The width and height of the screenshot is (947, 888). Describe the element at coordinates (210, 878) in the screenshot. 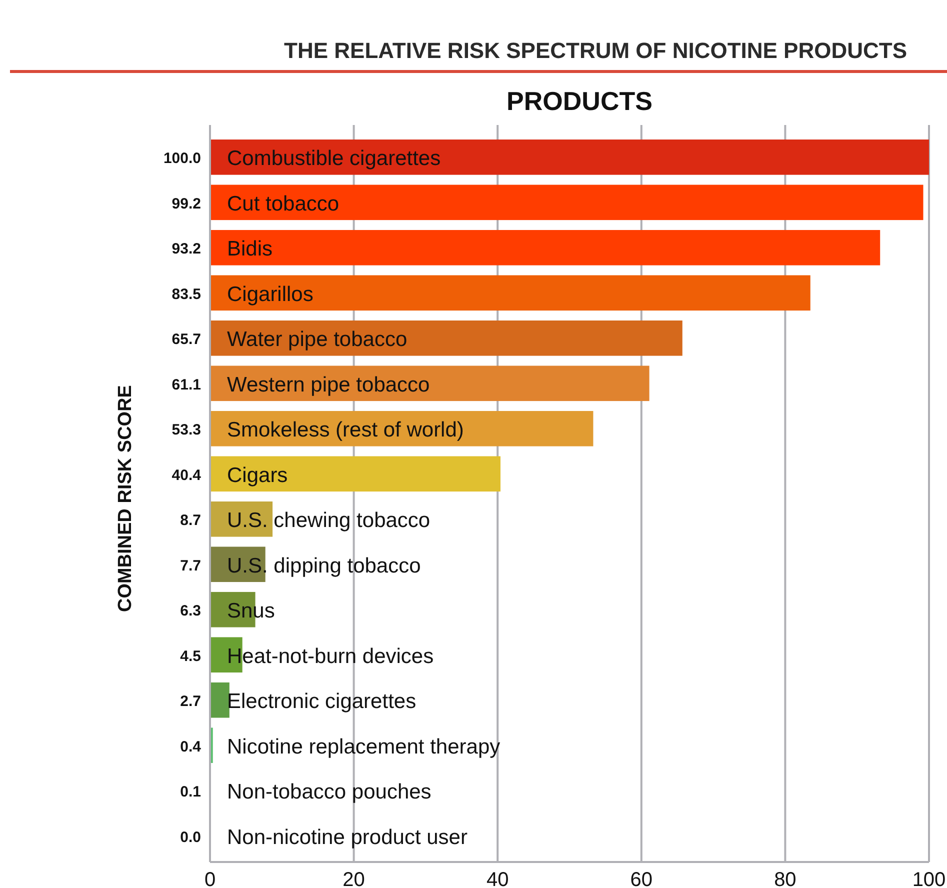

I see `x-tick-label: 0` at that location.